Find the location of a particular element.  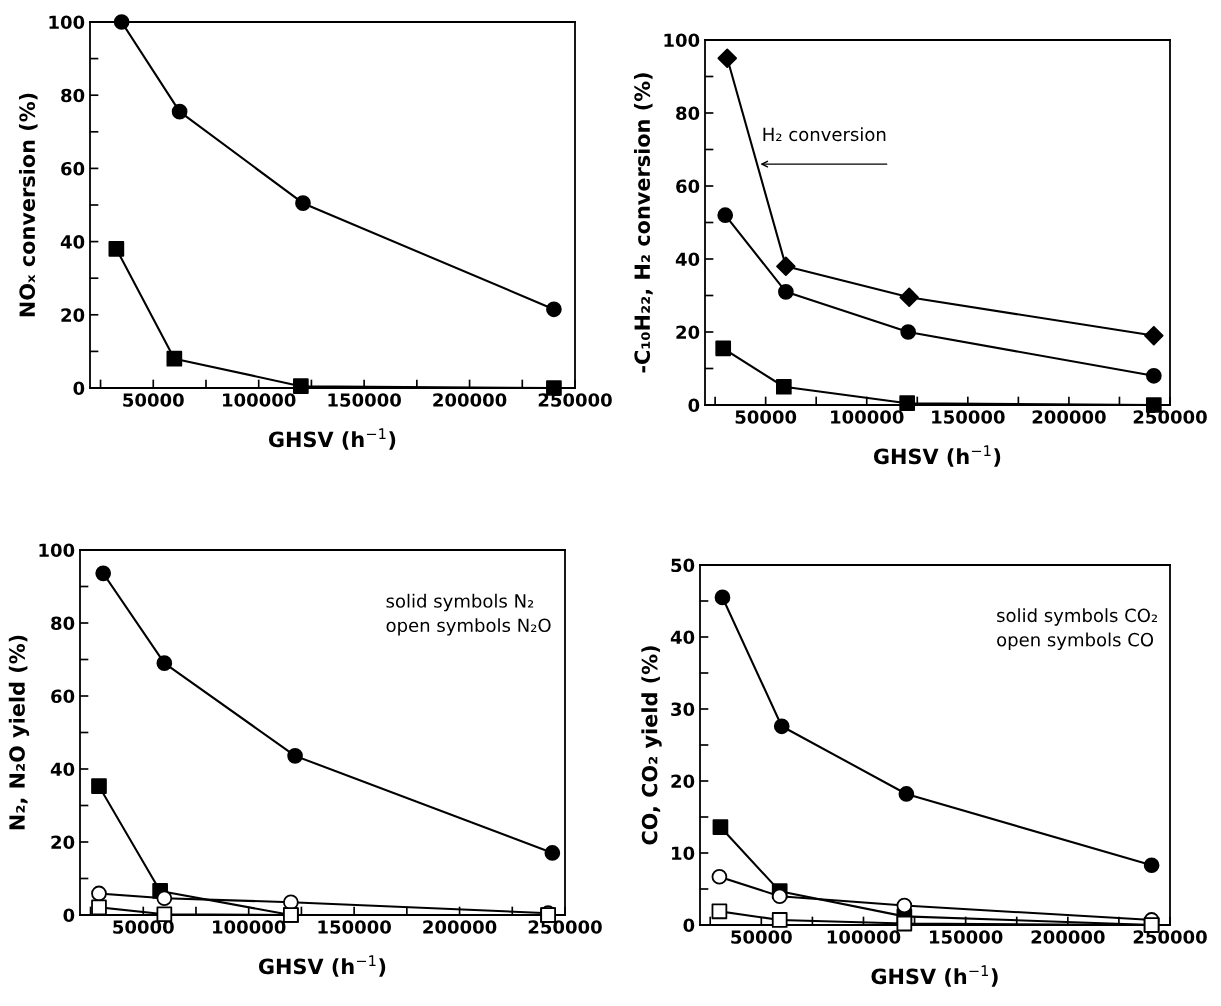

y-axis-title: N₂, N₂O yield (%) is located at coordinates (19, 732).